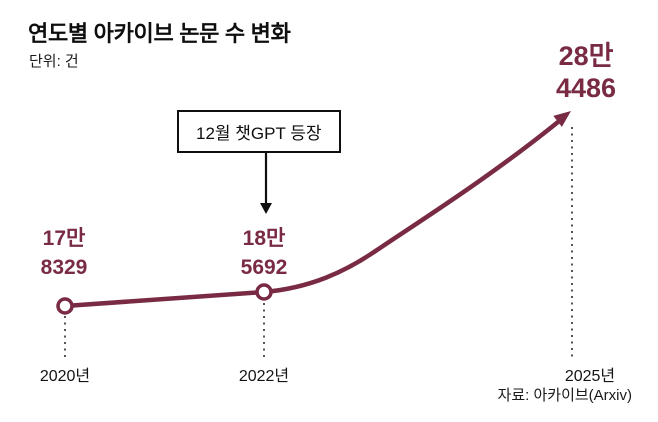 This screenshot has height=422, width=658. I want to click on value-label-2025: 28만 4486, so click(586, 72).